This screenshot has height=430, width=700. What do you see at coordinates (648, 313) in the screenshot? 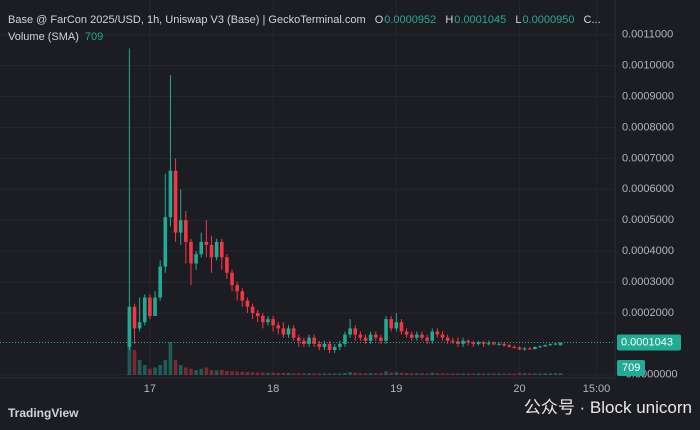
I see `y-tick-label: 0.0002000` at bounding box center [648, 313].